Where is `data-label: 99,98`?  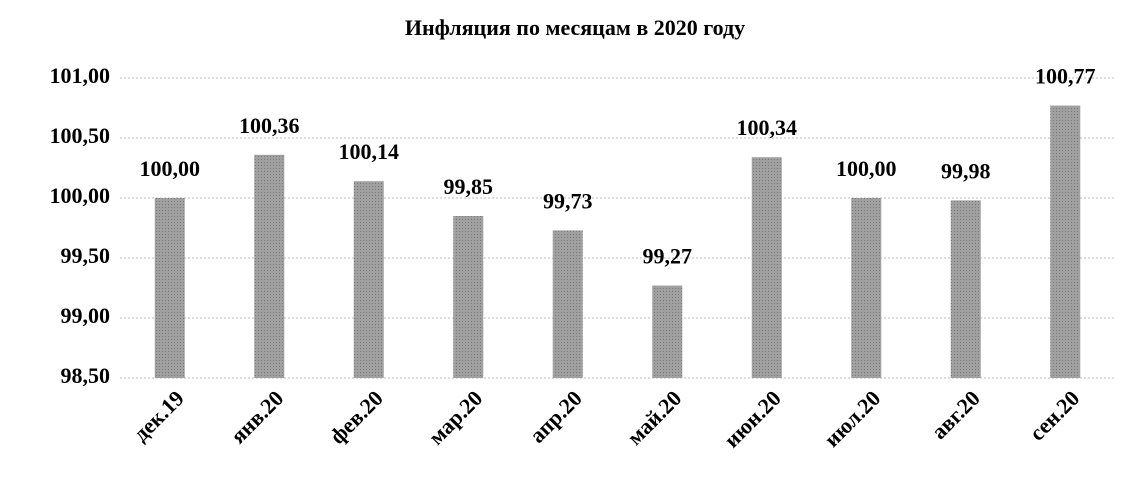 data-label: 99,98 is located at coordinates (966, 170).